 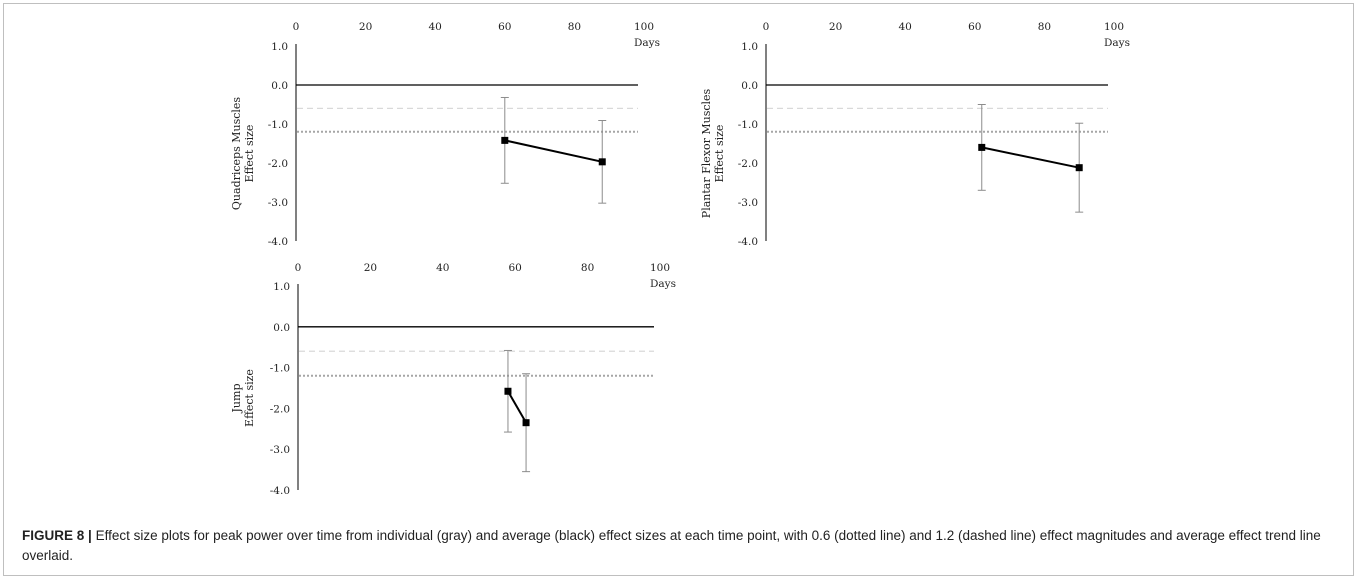 I want to click on y-axis-label: Jump, so click(x=236, y=399).